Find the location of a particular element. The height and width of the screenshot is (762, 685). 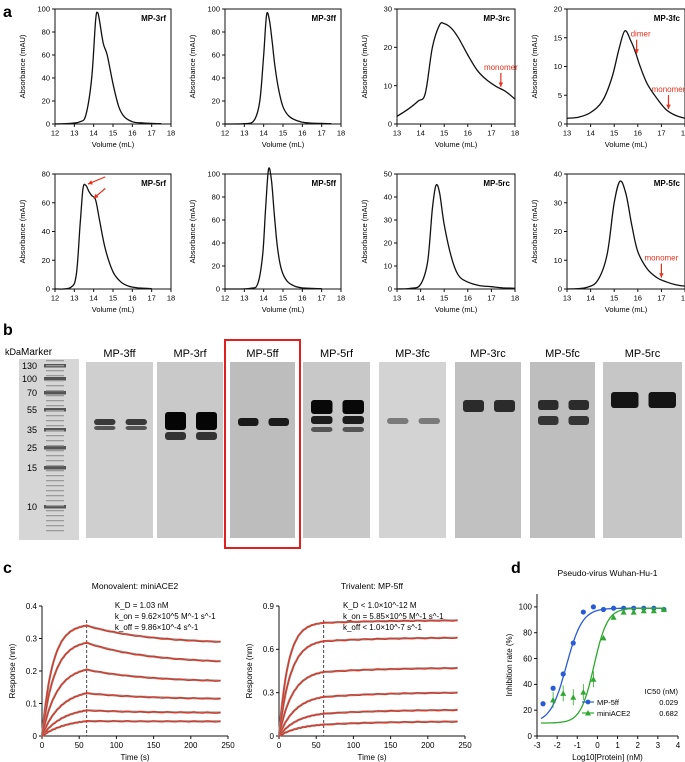

annotation-label: monomer is located at coordinates (501, 67).